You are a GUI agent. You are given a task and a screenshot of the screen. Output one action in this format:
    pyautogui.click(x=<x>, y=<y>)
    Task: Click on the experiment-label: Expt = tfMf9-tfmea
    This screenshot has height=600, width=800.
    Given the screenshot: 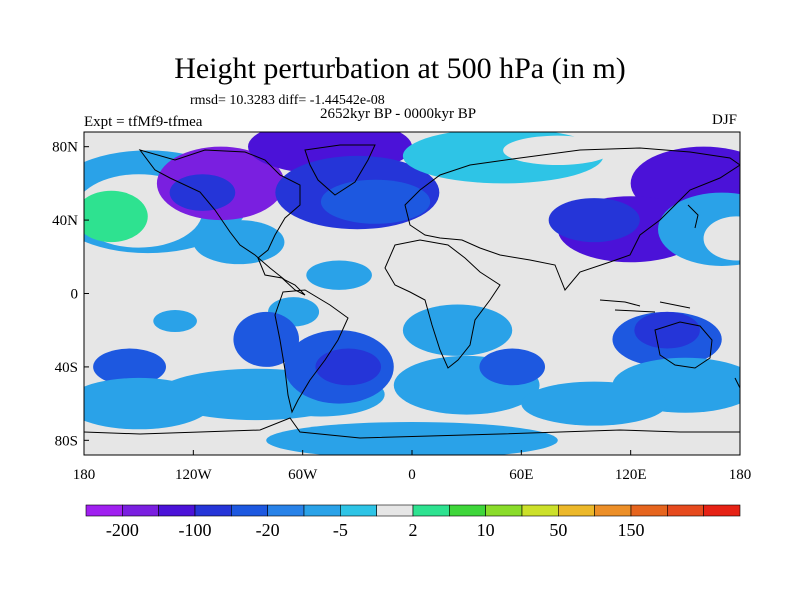 What is the action you would take?
    pyautogui.click(x=143, y=122)
    